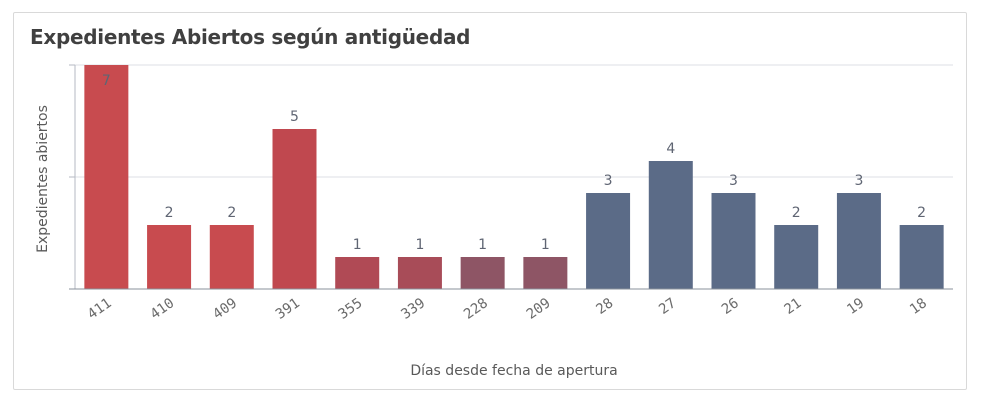 The width and height of the screenshot is (982, 404). I want to click on x-tick-labels: 411 410 409 391 355 339 228 209 28 27 26 21 19 18, so click(507, 309).